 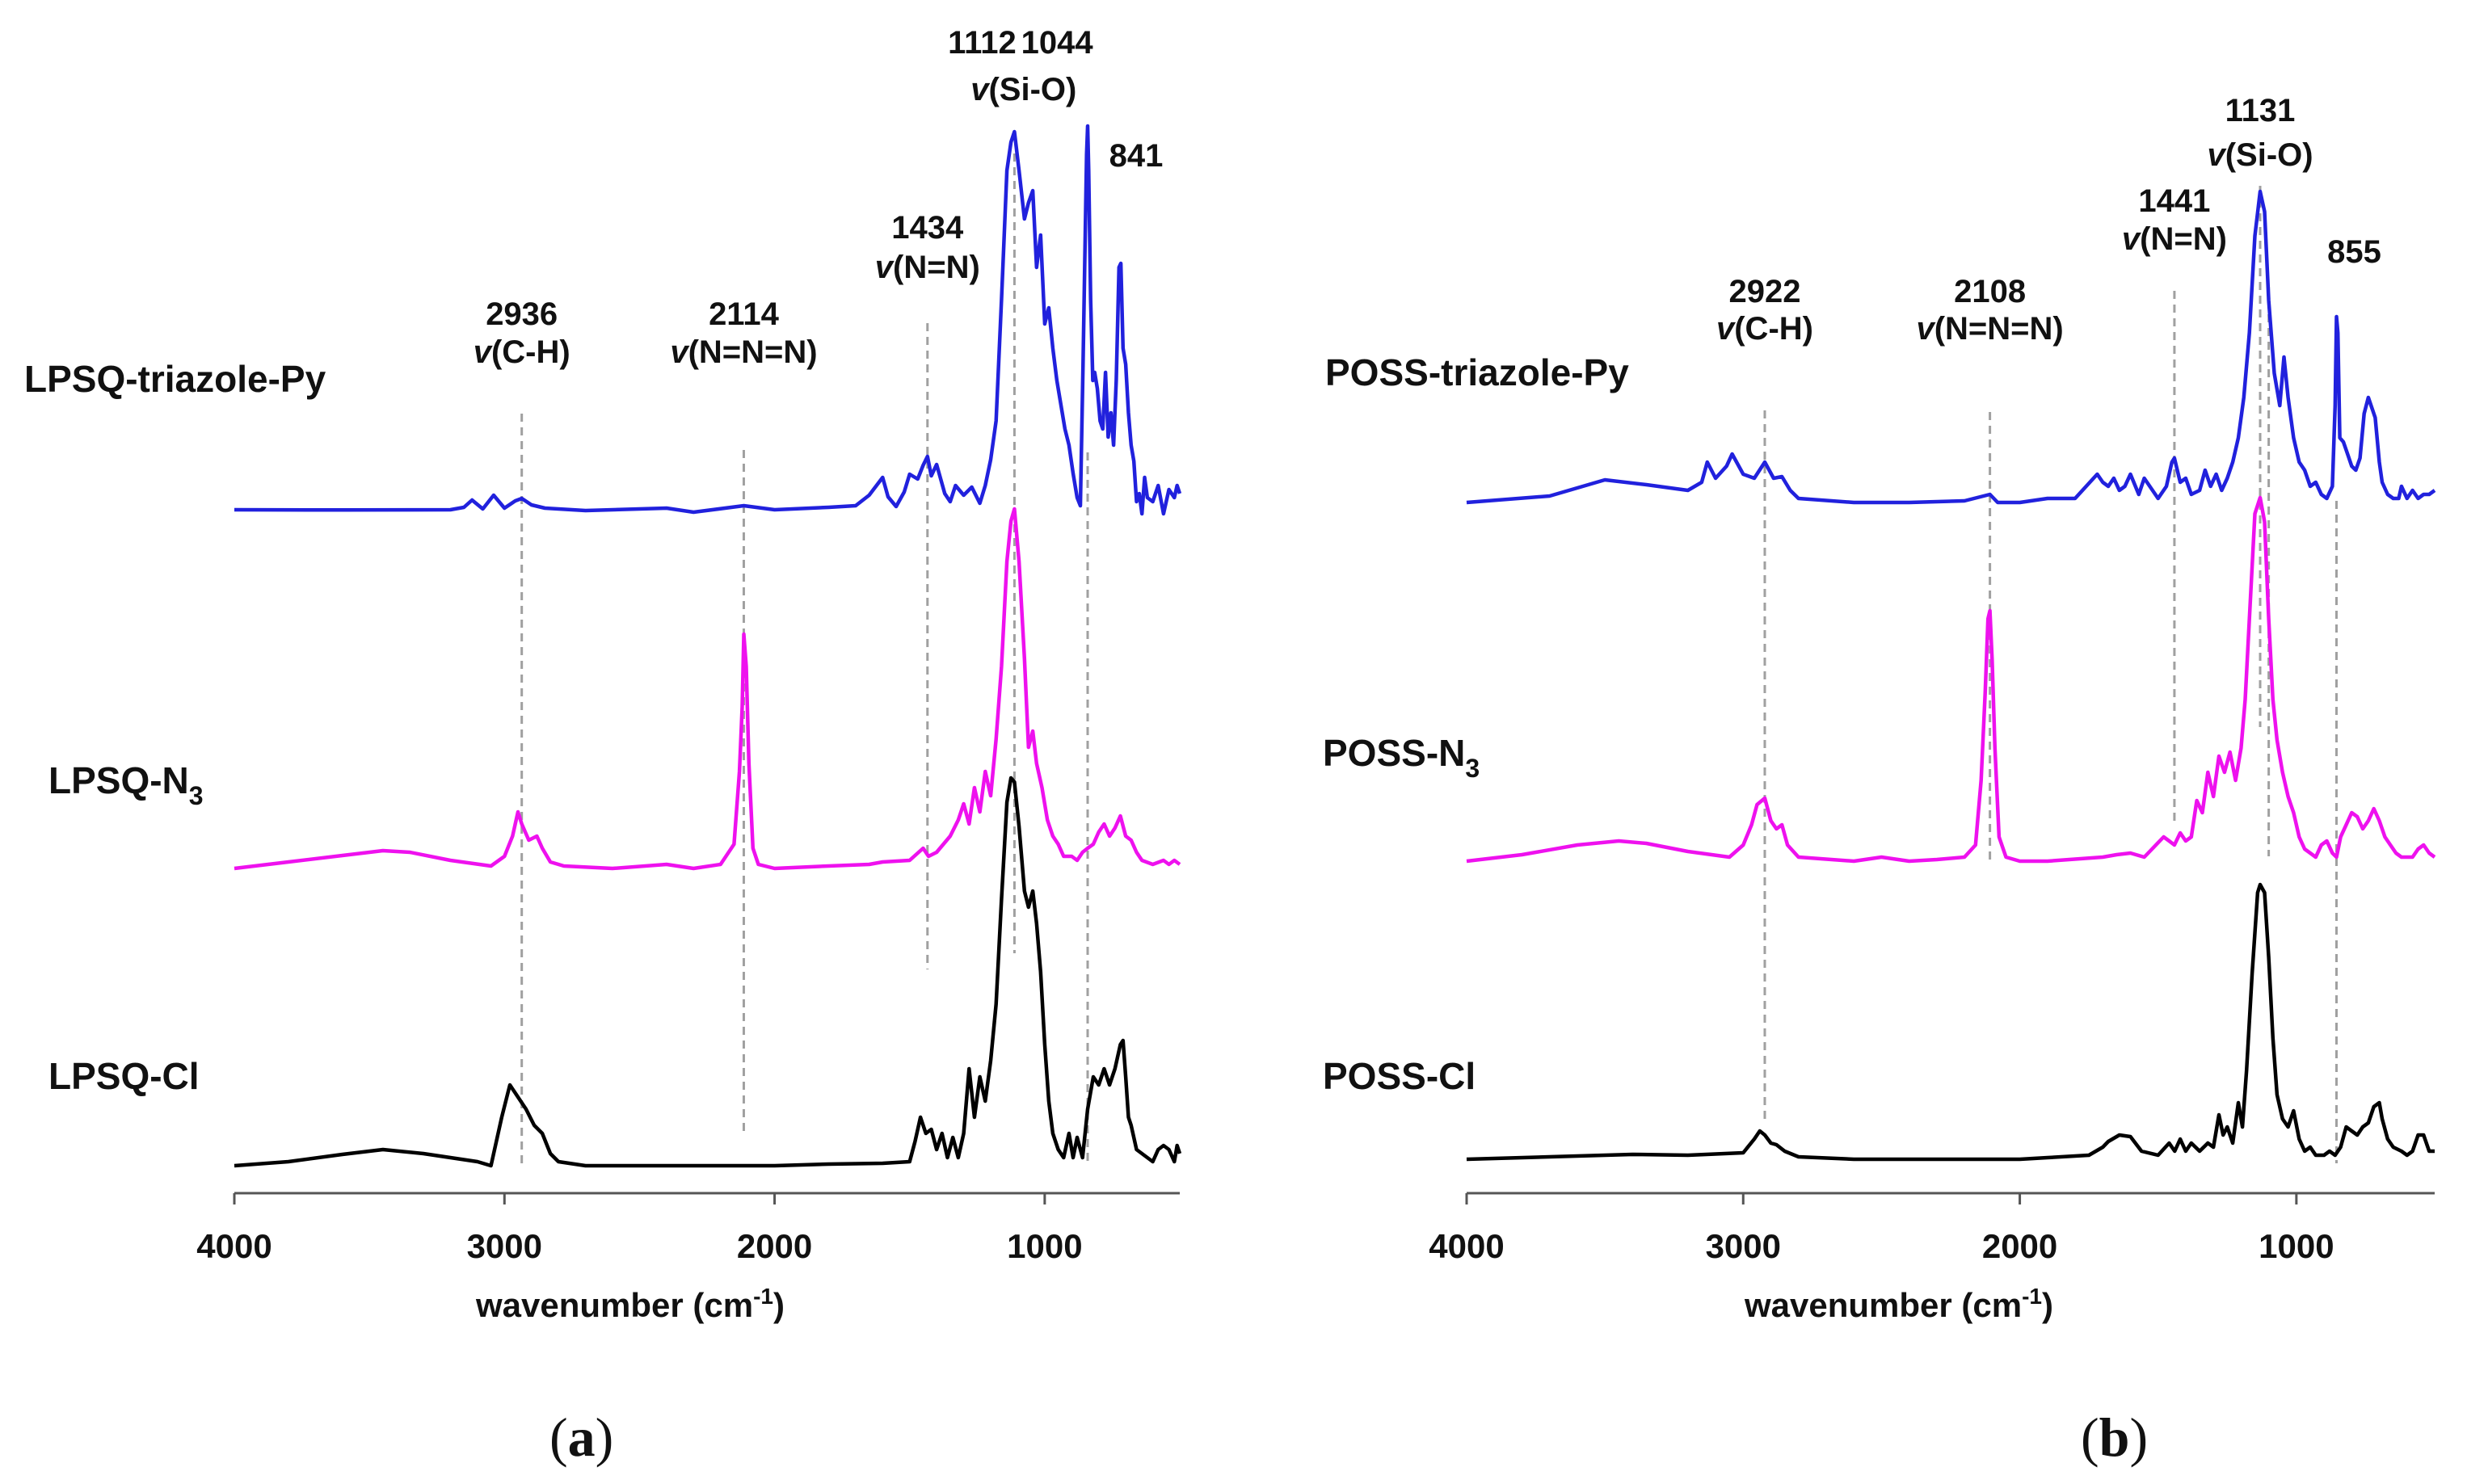 I want to click on series-label: LPSQ-triazole-Py, so click(x=175, y=379).